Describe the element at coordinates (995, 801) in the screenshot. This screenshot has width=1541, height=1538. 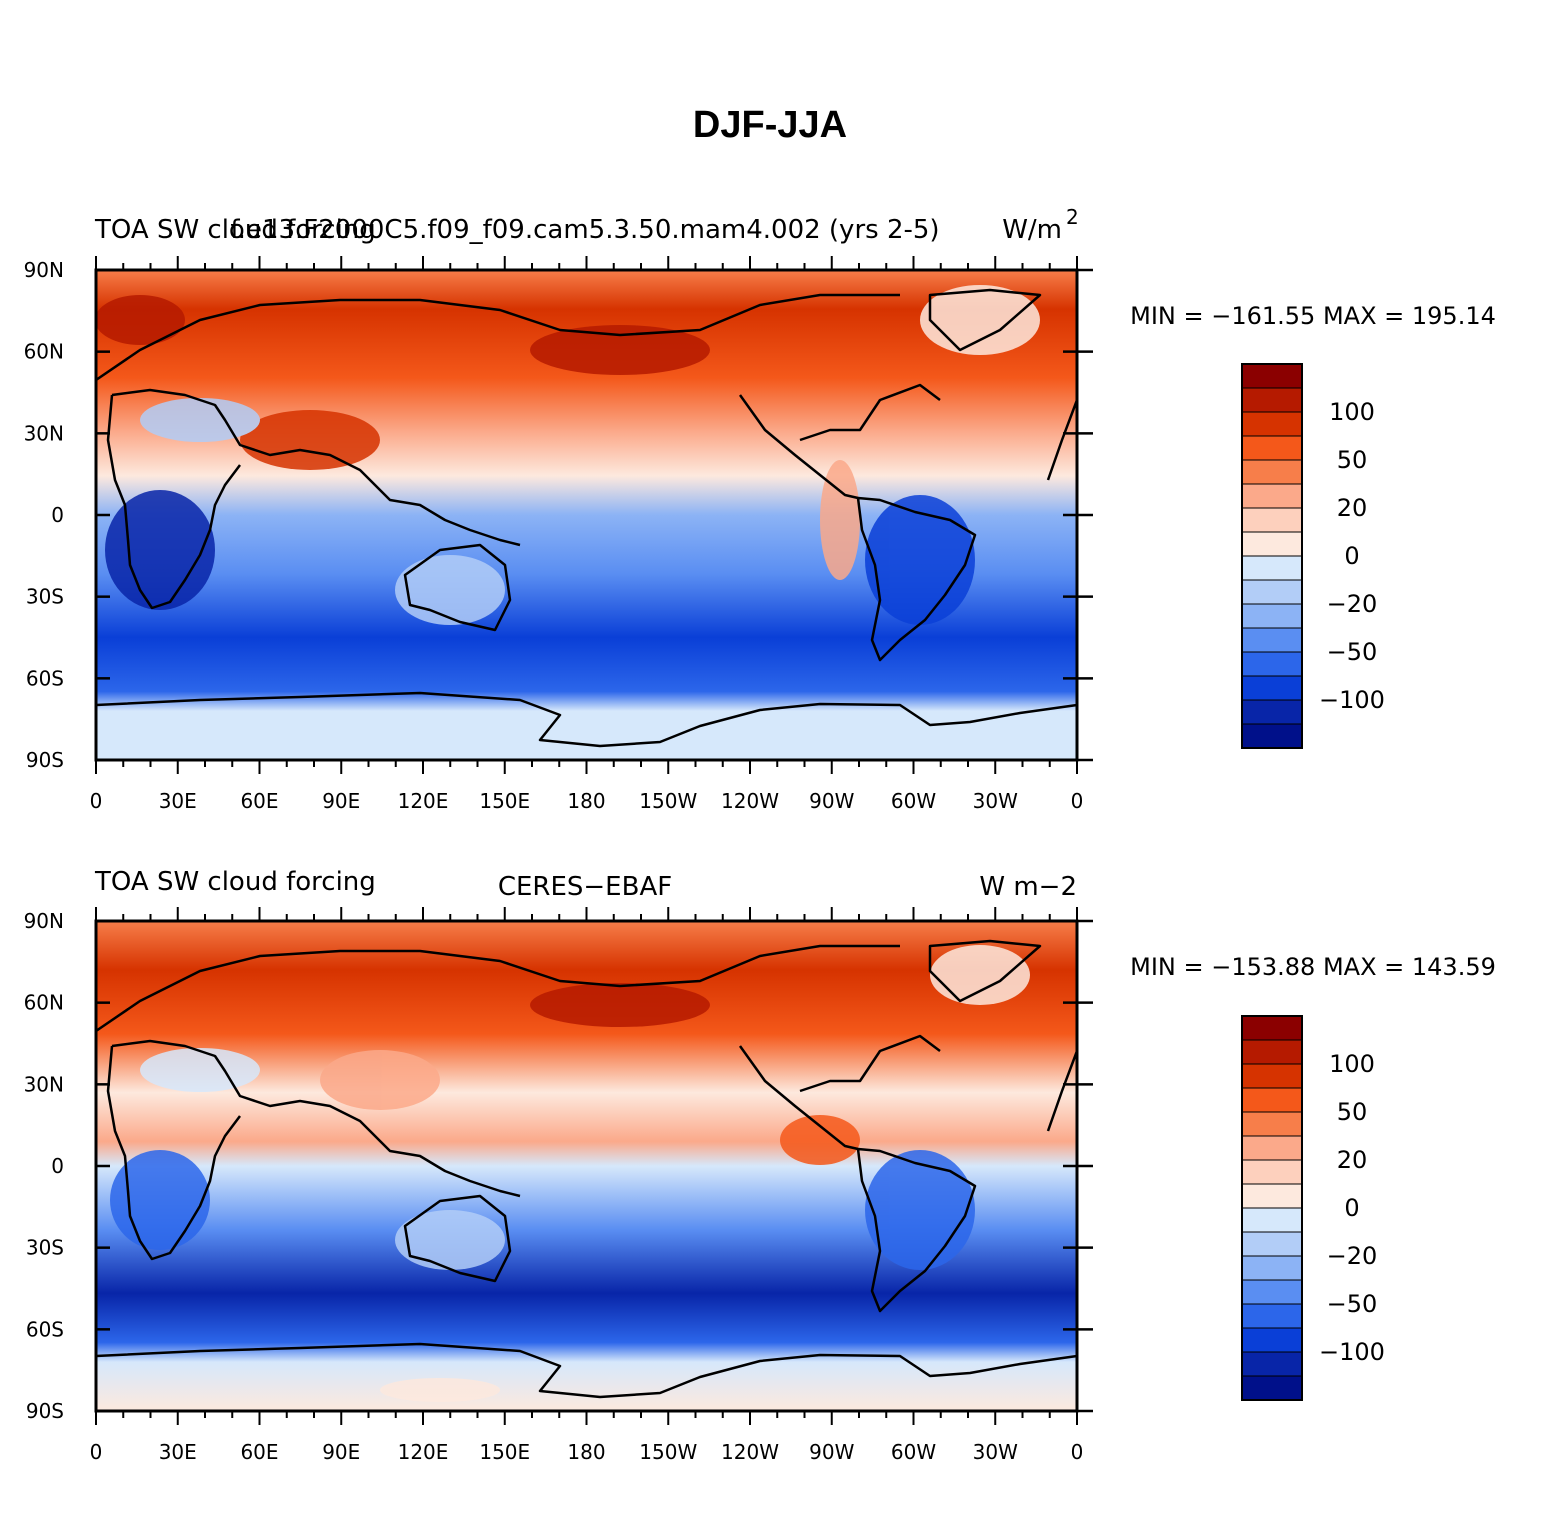
I see `panel-1-lon-label: 30W` at that location.